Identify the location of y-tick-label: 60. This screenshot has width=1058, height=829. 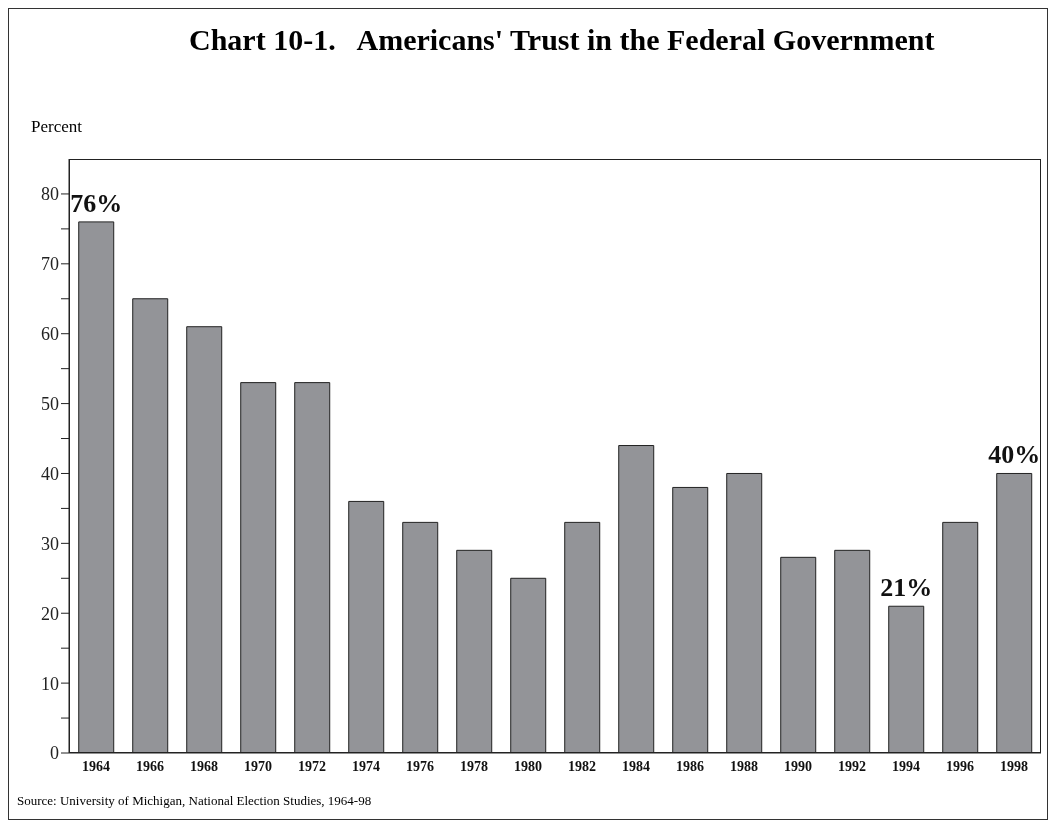
(50, 334).